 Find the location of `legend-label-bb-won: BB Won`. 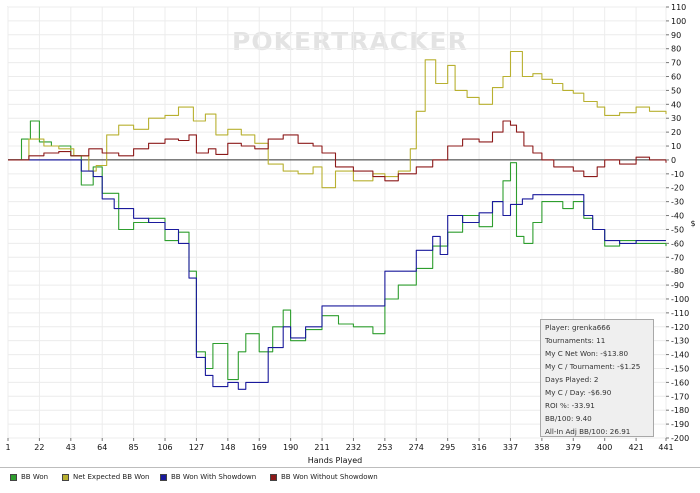

legend-label-bb-won: BB Won is located at coordinates (35, 477).